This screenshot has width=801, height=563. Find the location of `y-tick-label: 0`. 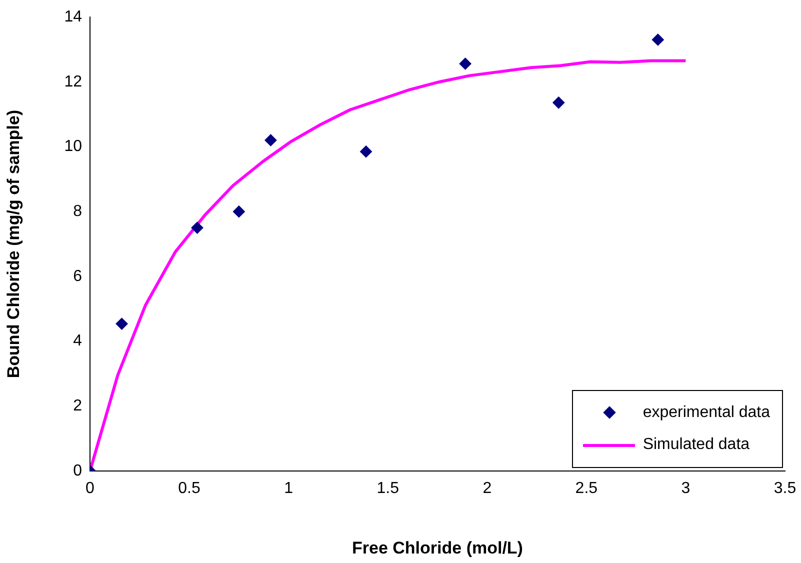

y-tick-label: 0 is located at coordinates (77, 471).